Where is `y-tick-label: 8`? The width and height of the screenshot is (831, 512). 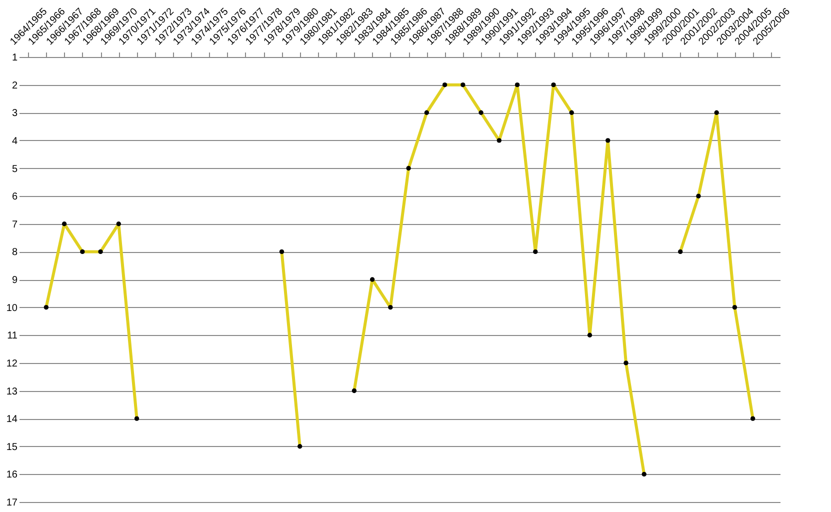
y-tick-label: 8 is located at coordinates (15, 252).